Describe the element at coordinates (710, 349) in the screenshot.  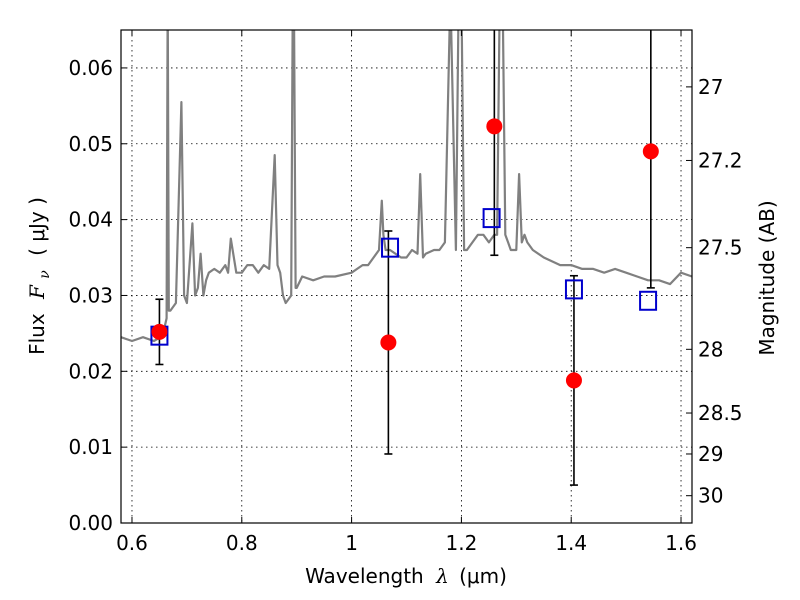
I see `y2-tick-label: 28` at that location.